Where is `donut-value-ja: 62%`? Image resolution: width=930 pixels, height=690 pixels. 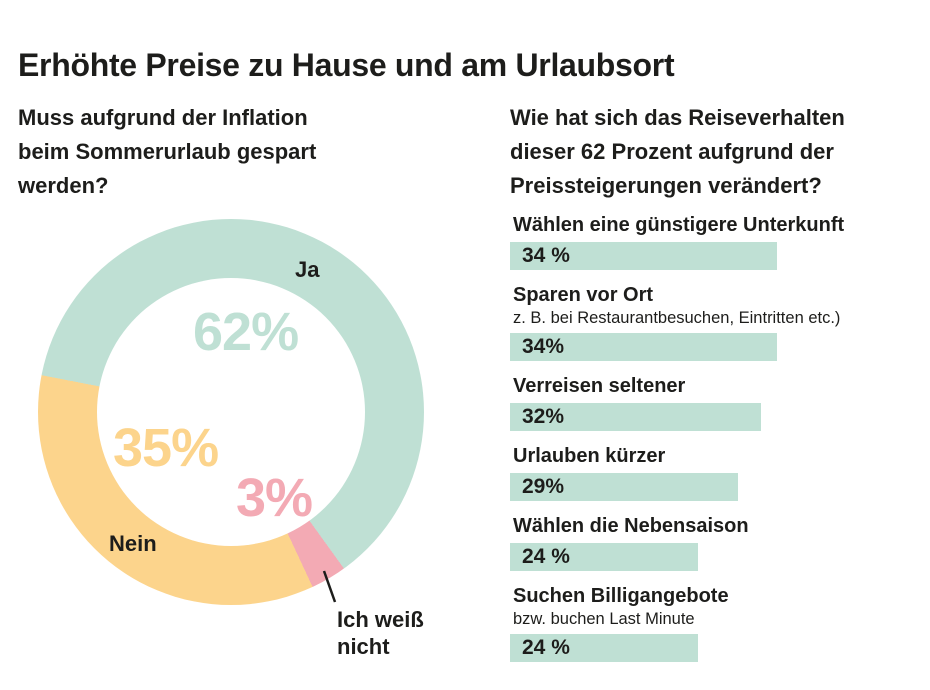 donut-value-ja: 62% is located at coordinates (246, 332).